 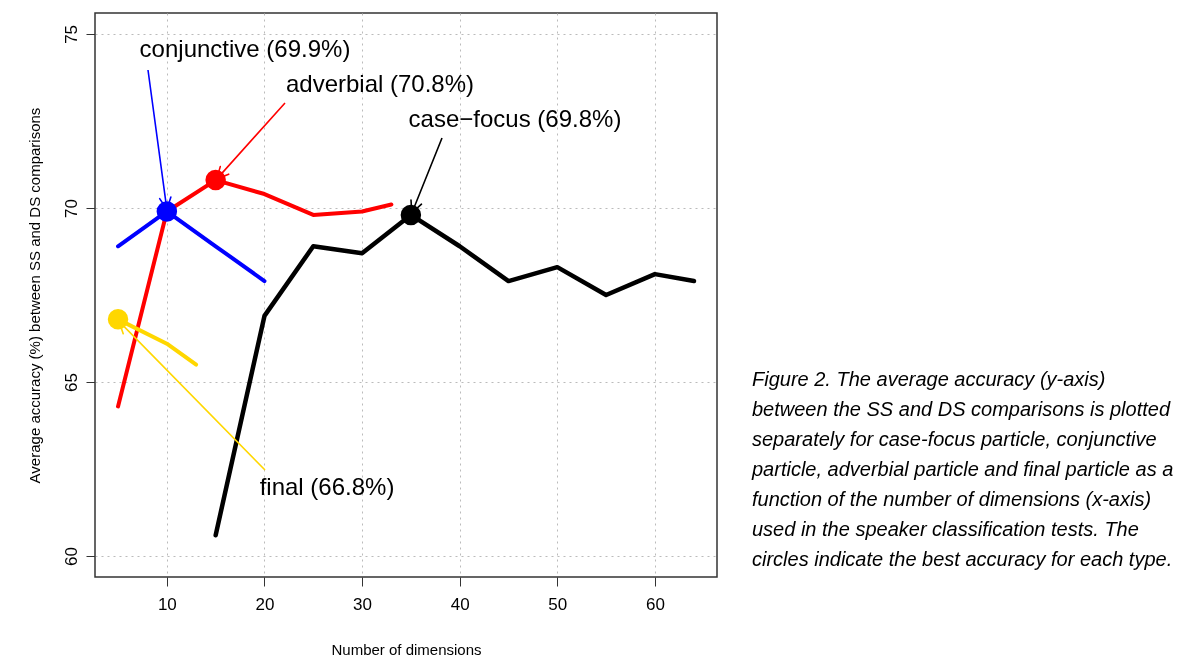 What do you see at coordinates (963, 469) in the screenshot?
I see `caption: Figure 2. The average accuracy (y-axis) between the SS and DS comparisons is plotted separately for case-focus particle, conjunctive particle, adverbial particle and final particle as a function of the number of dimensions (x-axis) used in the speaker classification tests. The circles indicate the best accuracy for each type.` at bounding box center [963, 469].